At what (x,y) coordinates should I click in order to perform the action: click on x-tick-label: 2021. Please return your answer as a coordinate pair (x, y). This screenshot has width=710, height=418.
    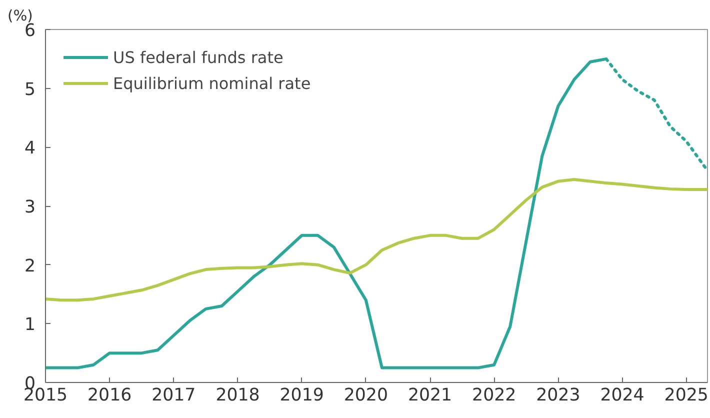
    Looking at the image, I should click on (430, 396).